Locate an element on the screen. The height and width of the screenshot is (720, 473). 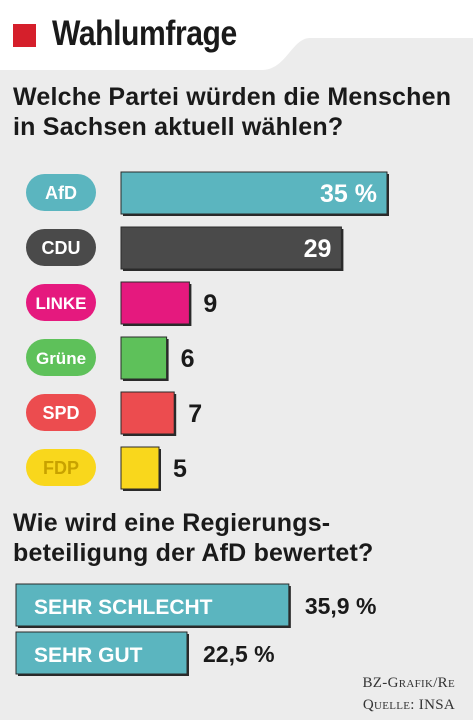
party-label: AfD is located at coordinates (61, 193).